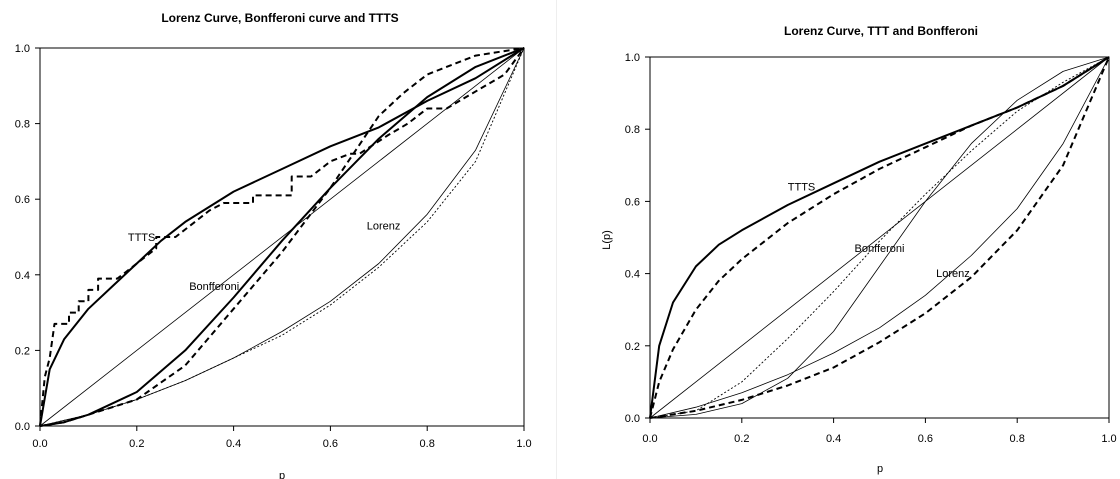 This screenshot has width=1120, height=479. Describe the element at coordinates (881, 31) in the screenshot. I see `chart-title: Lorenz Curve, TTT and Bonfferoni` at that location.